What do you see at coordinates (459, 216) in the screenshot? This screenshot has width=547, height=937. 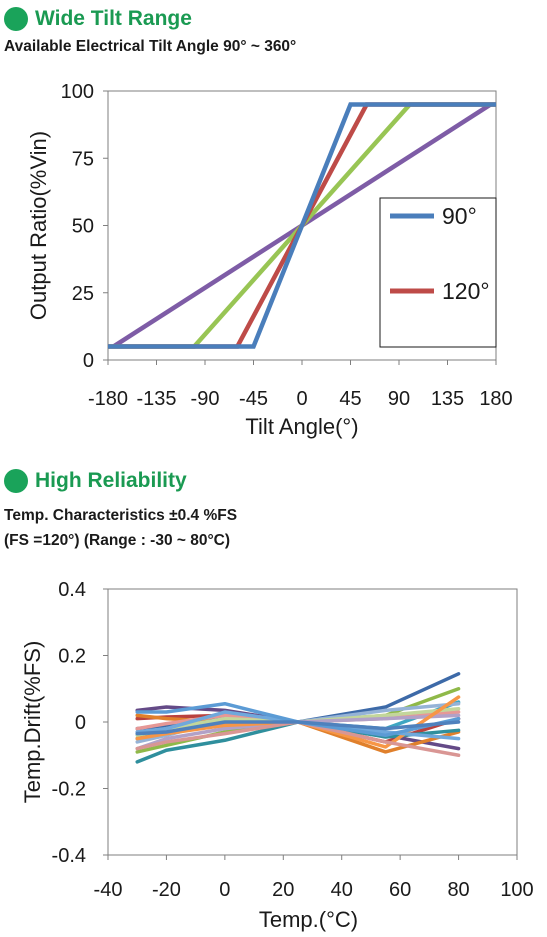 I see `legend-label: 90°` at bounding box center [459, 216].